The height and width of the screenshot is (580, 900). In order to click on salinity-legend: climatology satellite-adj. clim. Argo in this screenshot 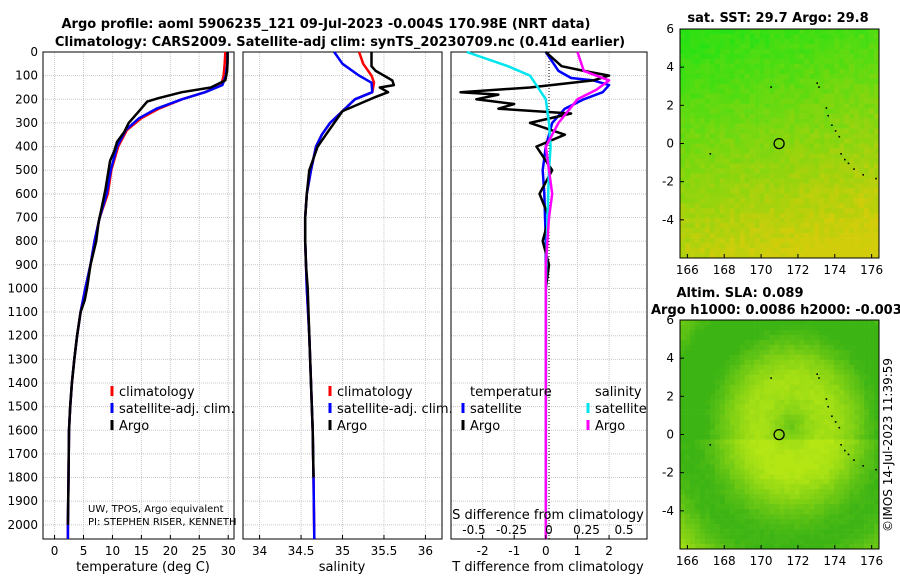, I will do `click(390, 409)`.